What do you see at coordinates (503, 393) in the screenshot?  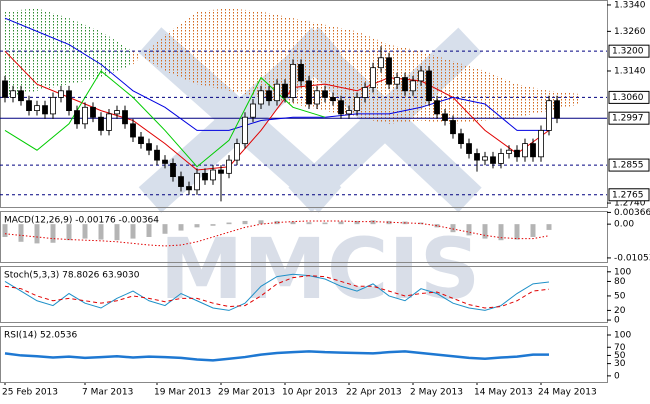 I see `x-tick-label: 14 May 2013` at bounding box center [503, 393].